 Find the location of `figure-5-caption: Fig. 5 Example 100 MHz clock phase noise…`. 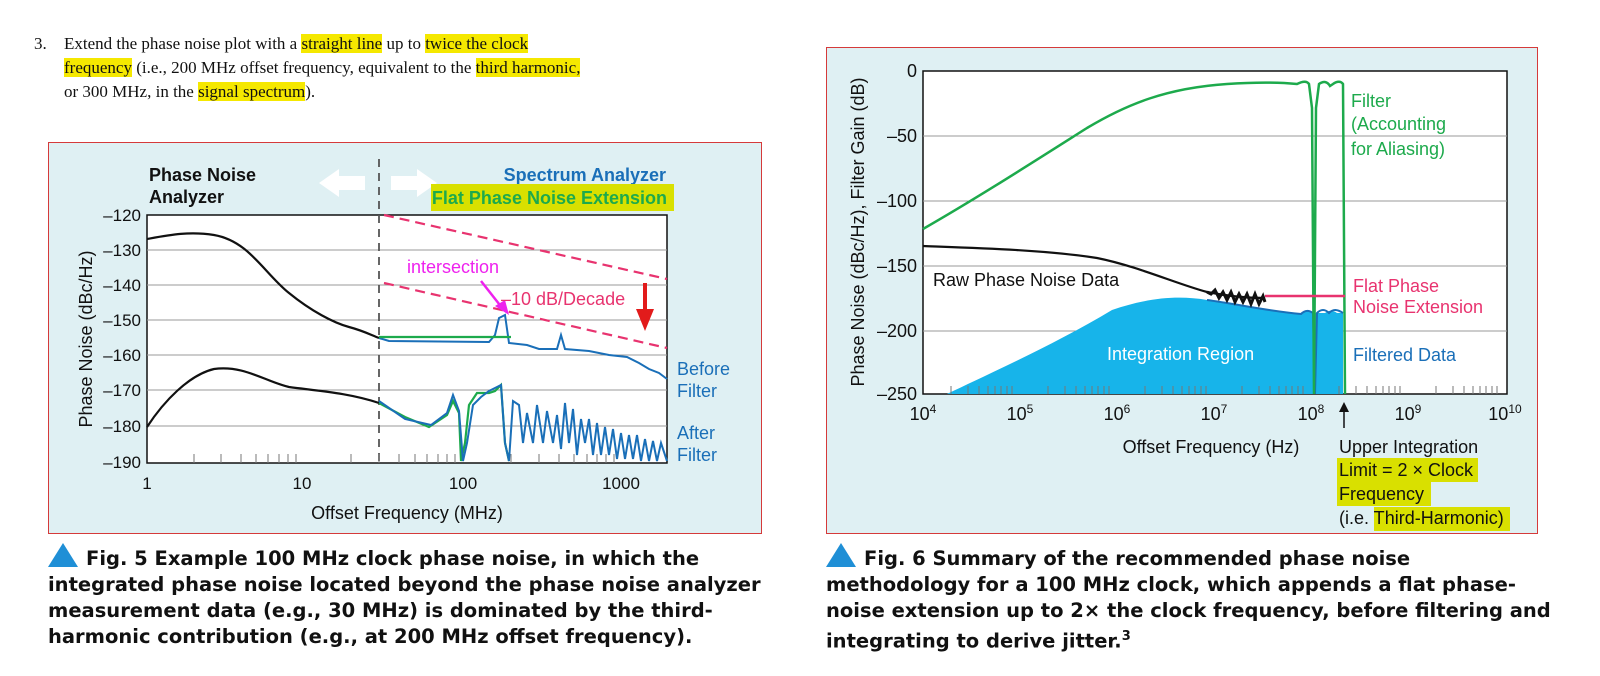

figure-5-caption: Fig. 5 Example 100 MHz clock phase noise… is located at coordinates (418, 596).